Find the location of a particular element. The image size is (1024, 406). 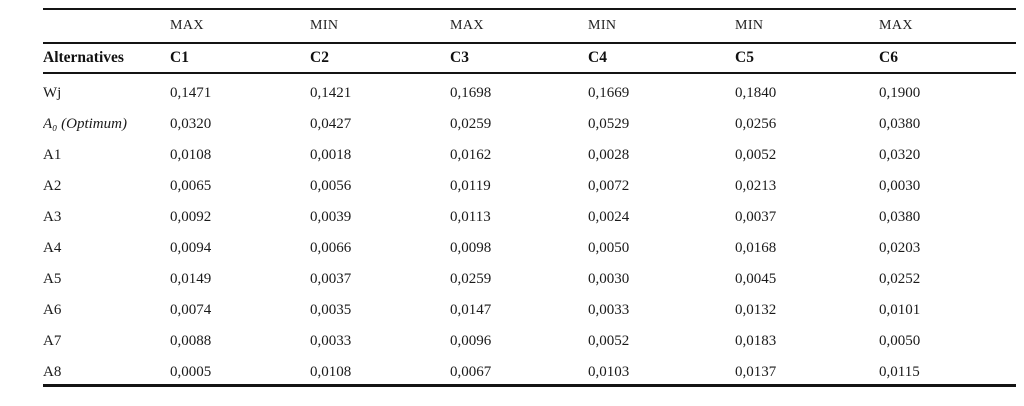

objective-row: MAX MIN MAX MIN MIN MAX is located at coordinates (529, 27).